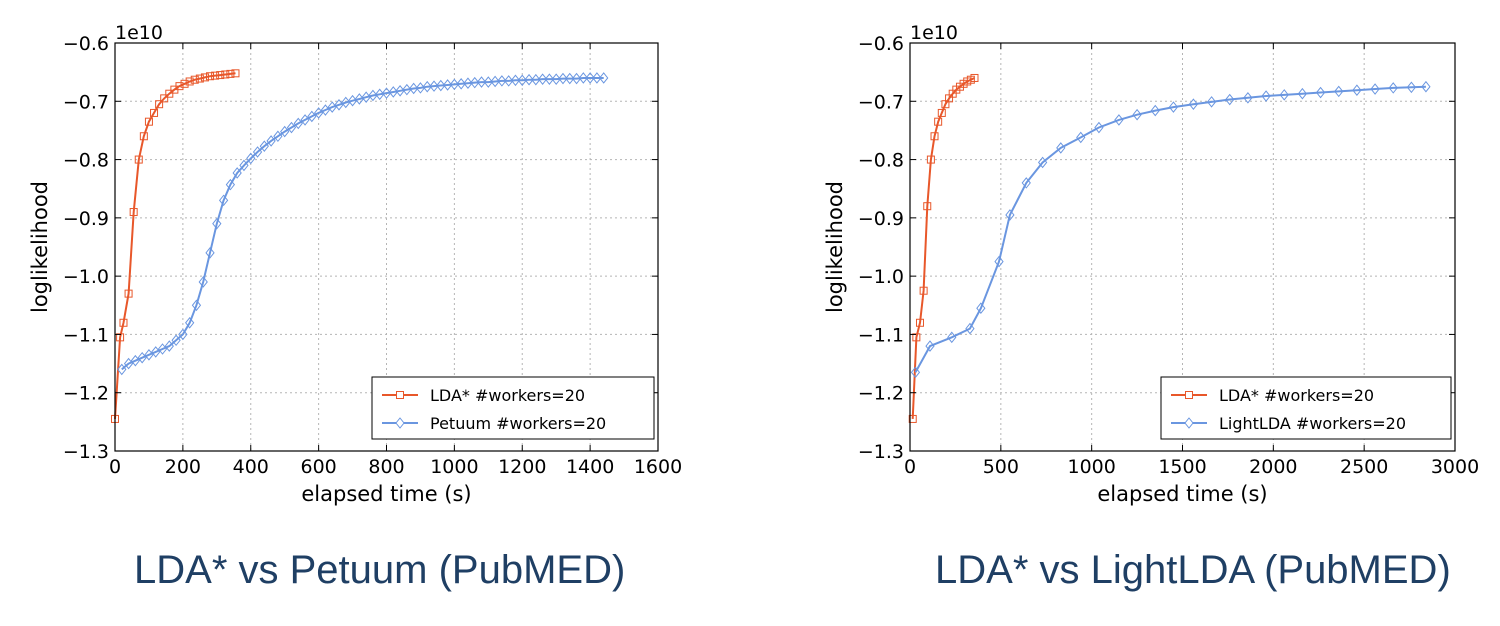 This screenshot has width=1500, height=626. What do you see at coordinates (86, 394) in the screenshot?
I see `y-tick-label: −1.2` at bounding box center [86, 394].